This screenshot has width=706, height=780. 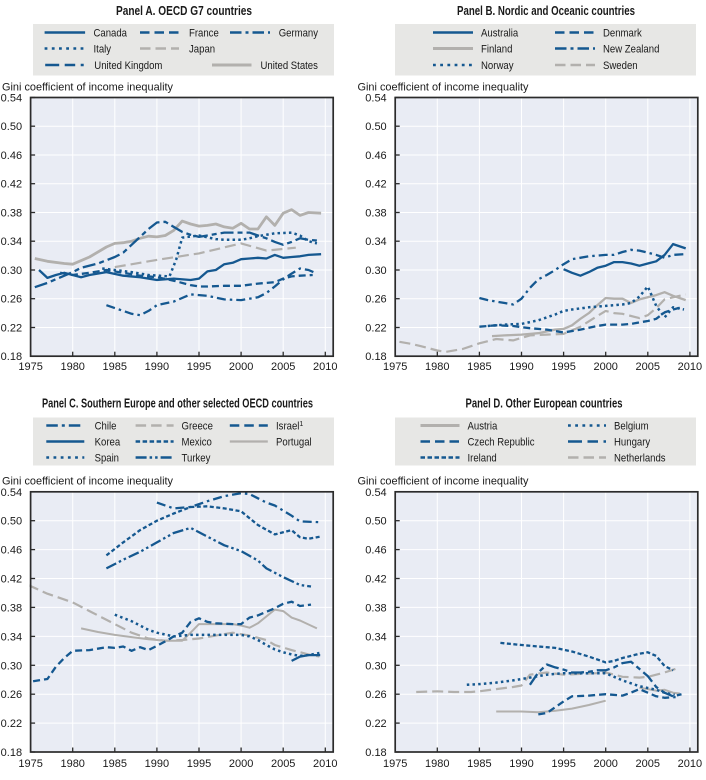 What do you see at coordinates (290, 66) in the screenshot?
I see `svg-text: United States` at bounding box center [290, 66].